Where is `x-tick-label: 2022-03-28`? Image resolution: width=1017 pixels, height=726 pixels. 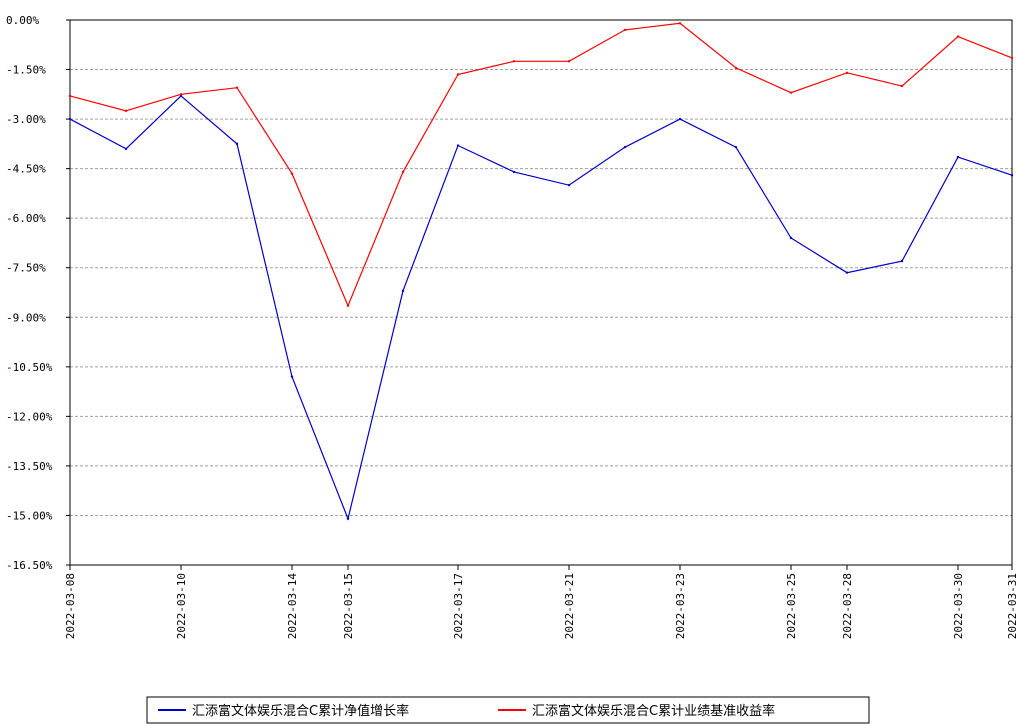
x-tick-label: 2022-03-28 is located at coordinates (847, 606).